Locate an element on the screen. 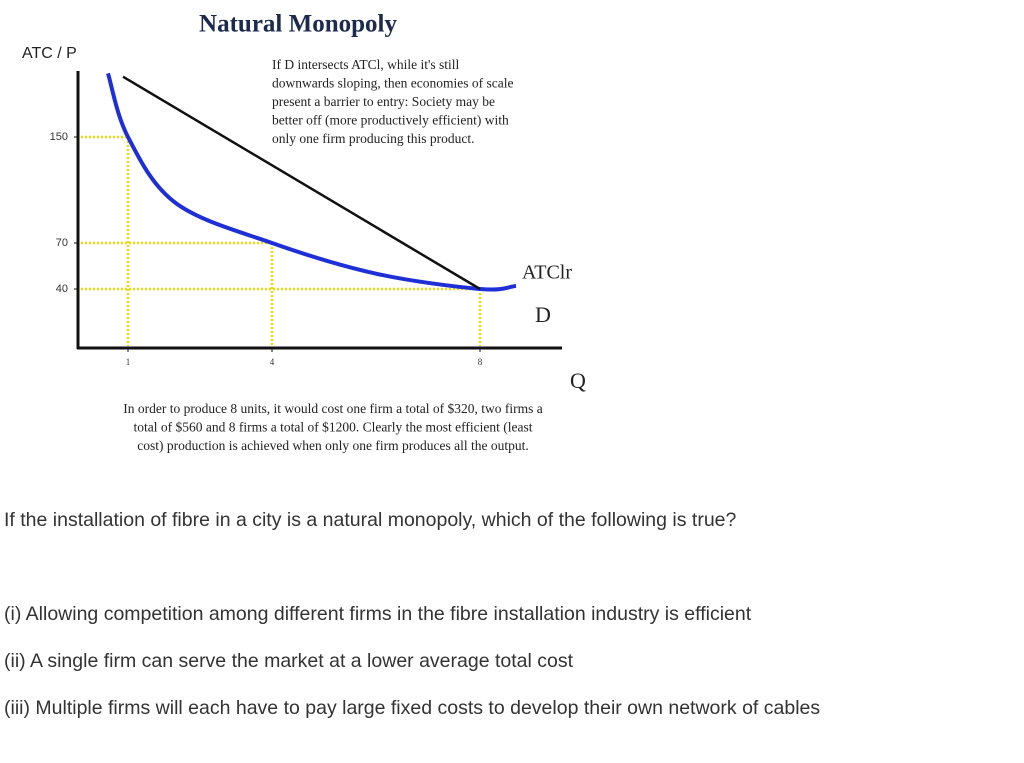  chart-title: Natural Monopoly is located at coordinates (298, 24).